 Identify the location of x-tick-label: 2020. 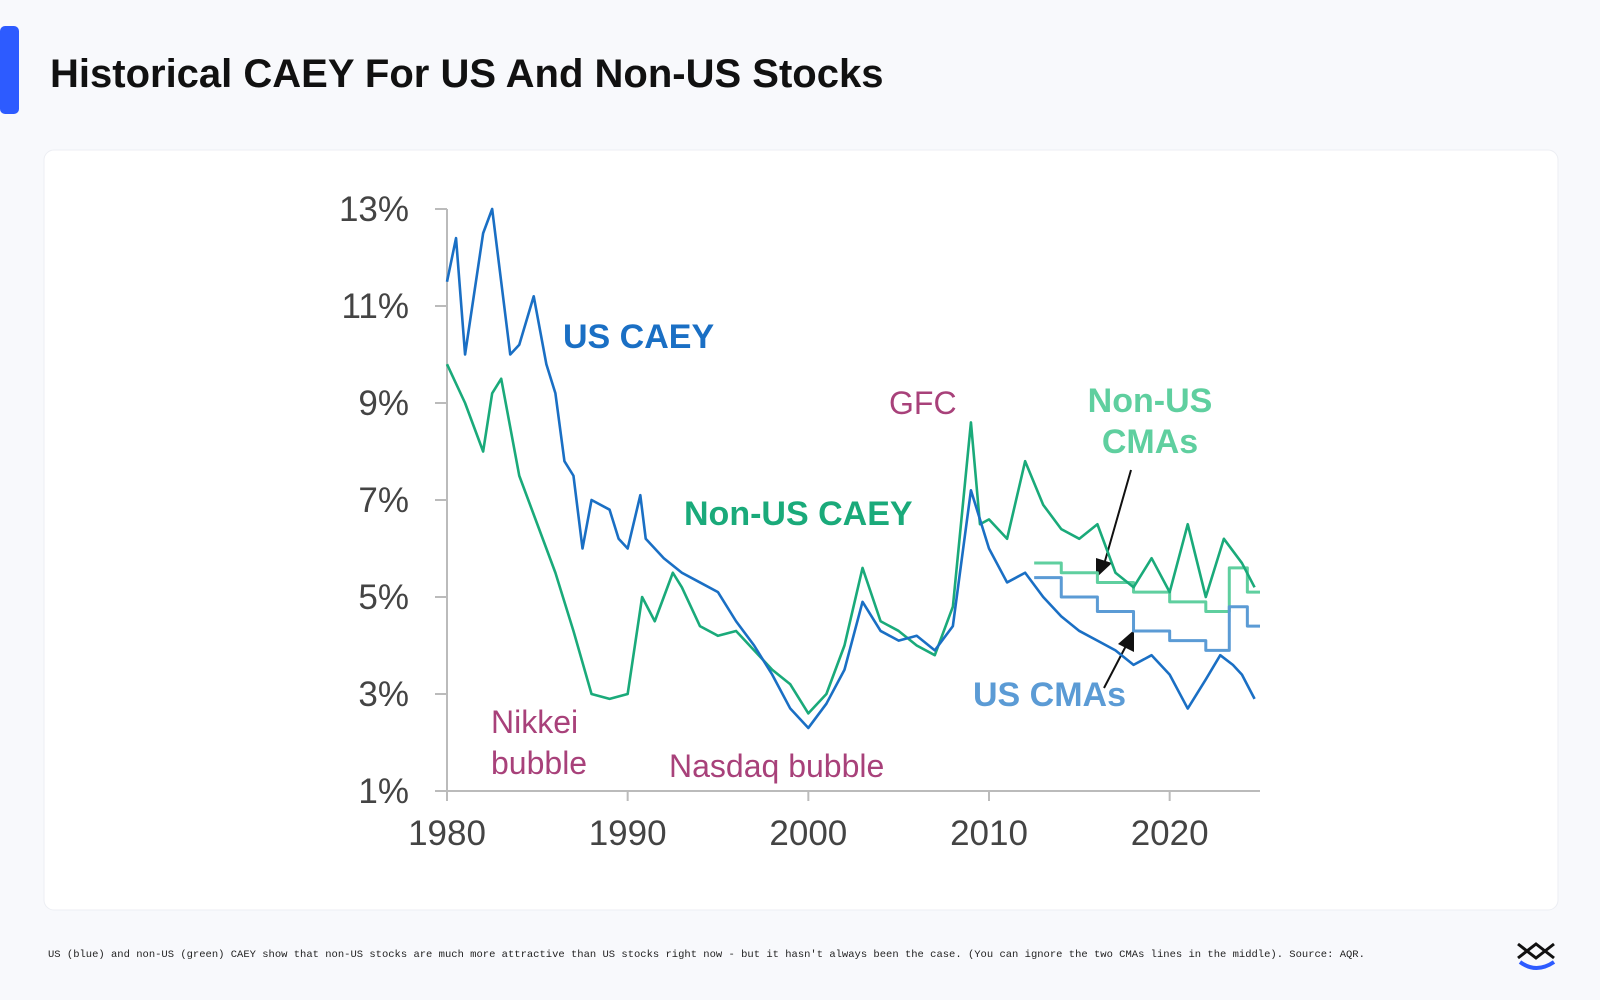
(1170, 833).